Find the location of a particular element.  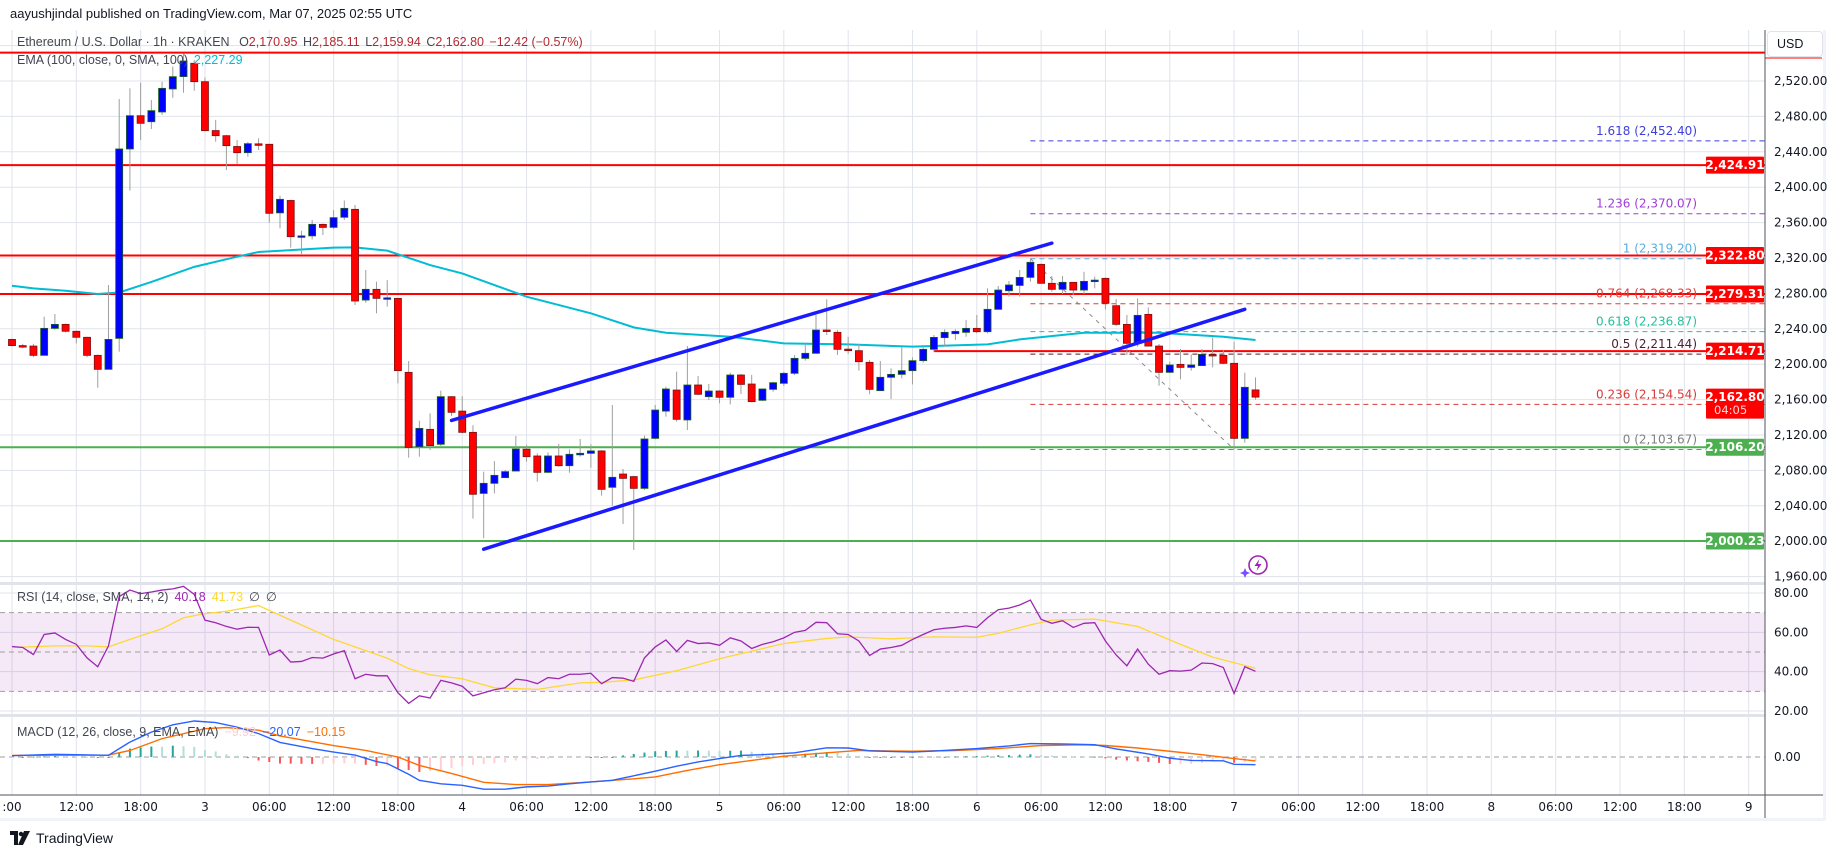

macd-label: MACD (12, 26, close, 9, EMA, EMA) is located at coordinates (118, 732).